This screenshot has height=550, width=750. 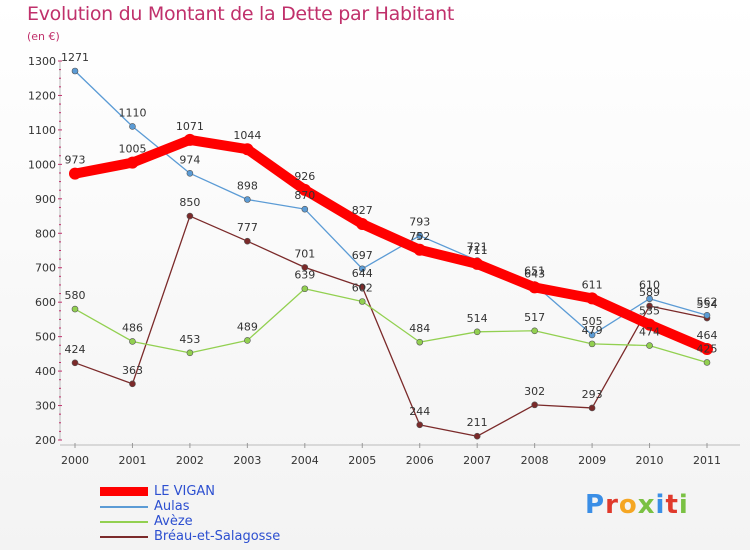 What do you see at coordinates (42, 95) in the screenshot?
I see `y-tick-label: 1200` at bounding box center [42, 95].